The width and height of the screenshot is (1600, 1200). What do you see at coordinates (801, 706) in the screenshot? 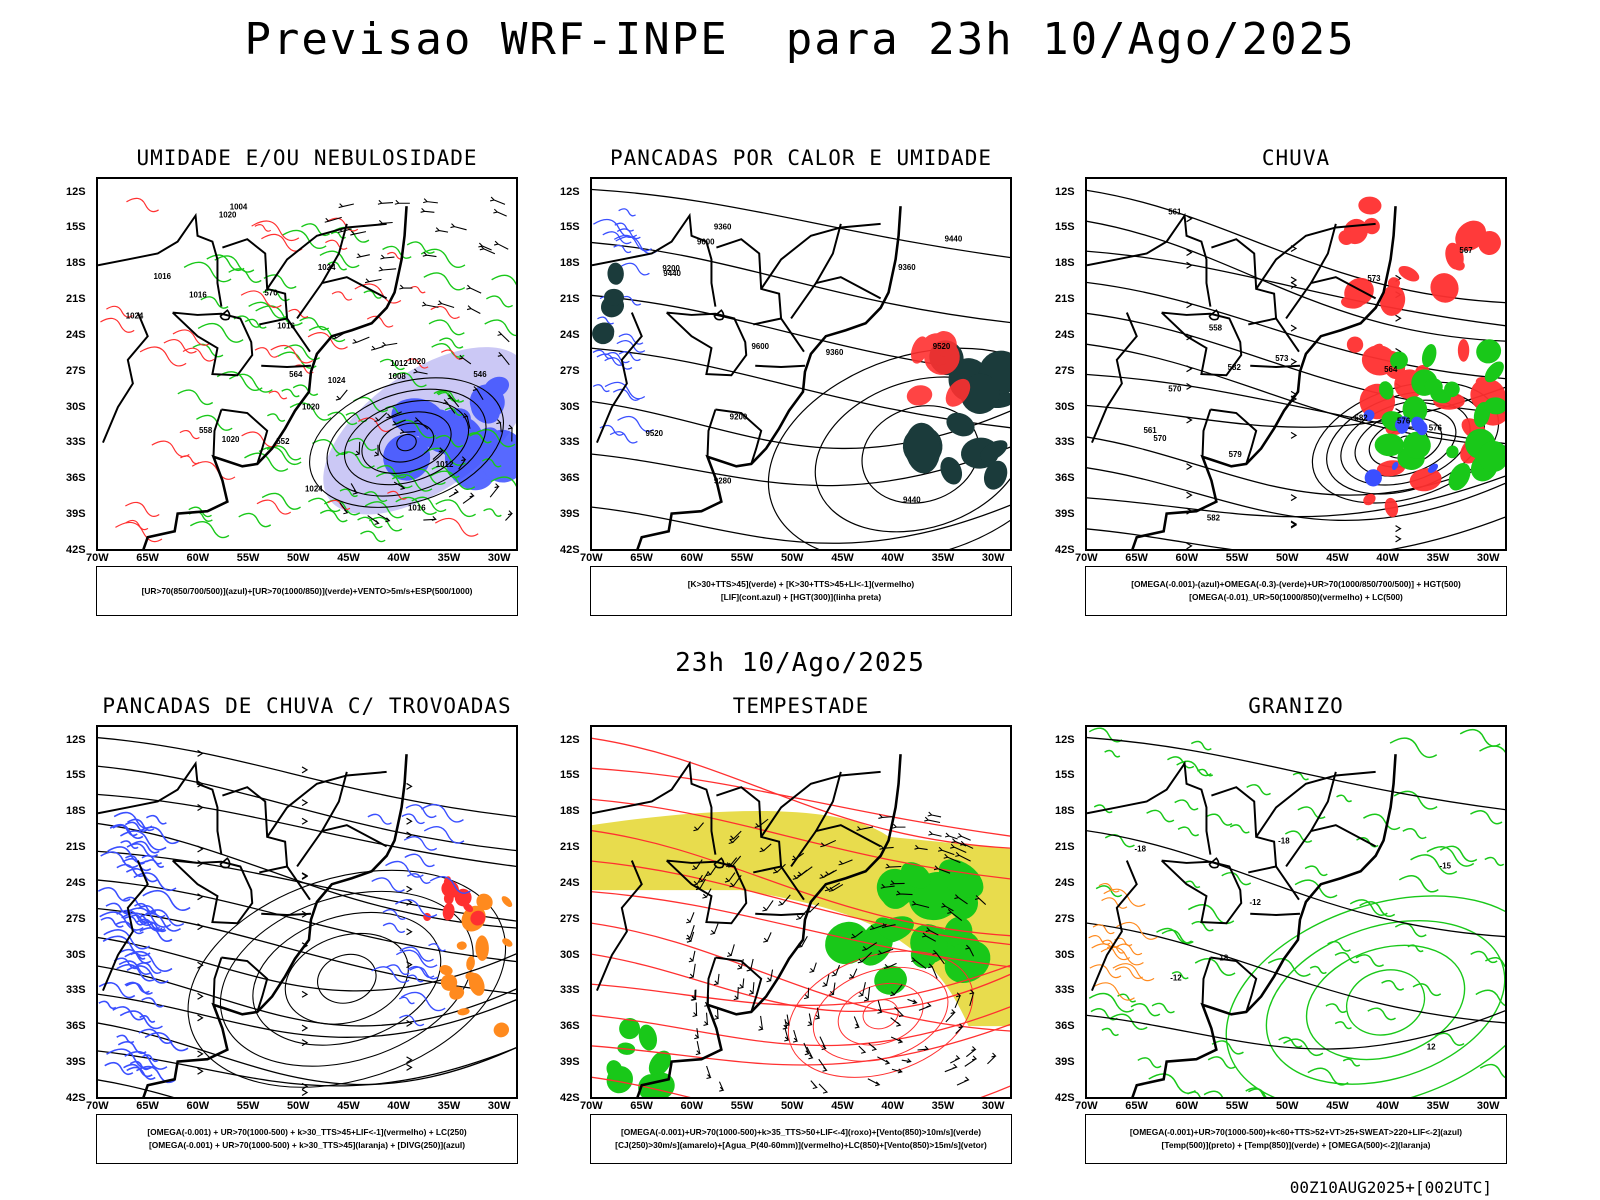
I see `panel-title: TEMPESTADE` at bounding box center [801, 706].